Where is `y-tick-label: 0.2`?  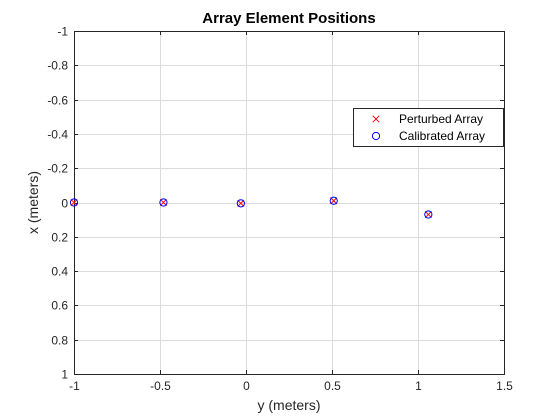 y-tick-label: 0.2 is located at coordinates (59, 238).